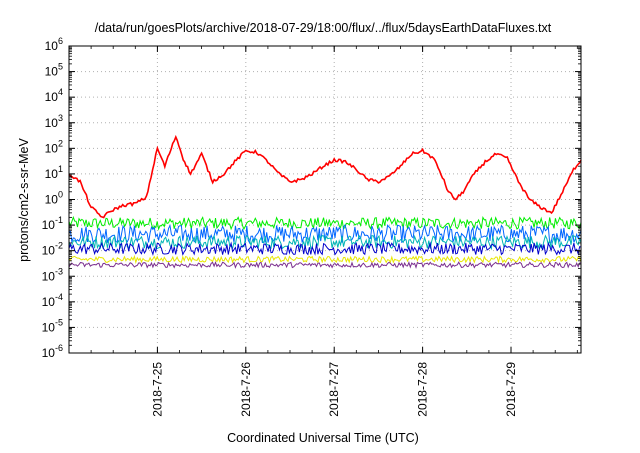  I want to click on y-tick-label: 10⁻⁵, so click(52, 325).